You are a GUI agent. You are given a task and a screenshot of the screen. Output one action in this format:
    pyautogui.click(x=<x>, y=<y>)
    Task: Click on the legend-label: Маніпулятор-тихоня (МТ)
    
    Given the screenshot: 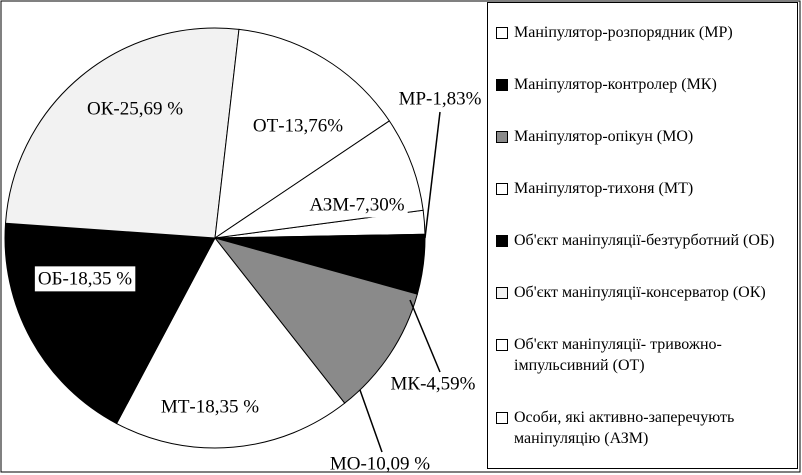 What is the action you would take?
    pyautogui.click(x=604, y=189)
    